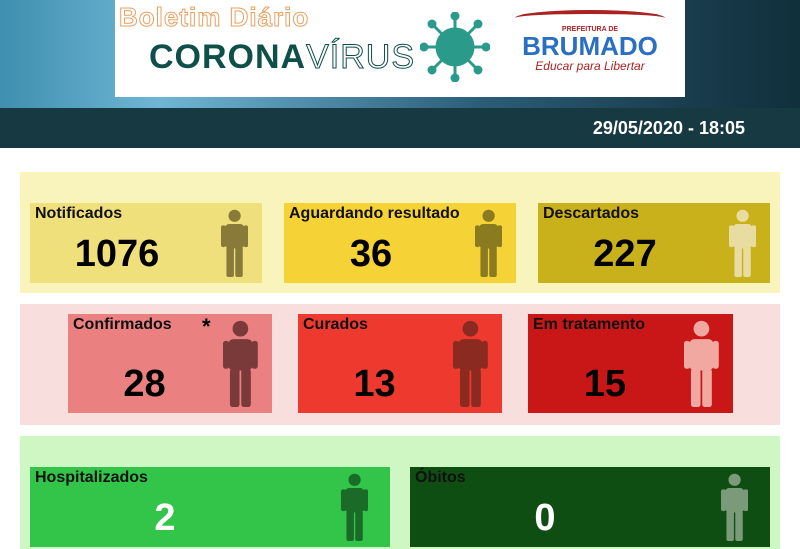 The width and height of the screenshot is (800, 549). Describe the element at coordinates (589, 324) in the screenshot. I see `stat-label: Em tratamento` at that location.